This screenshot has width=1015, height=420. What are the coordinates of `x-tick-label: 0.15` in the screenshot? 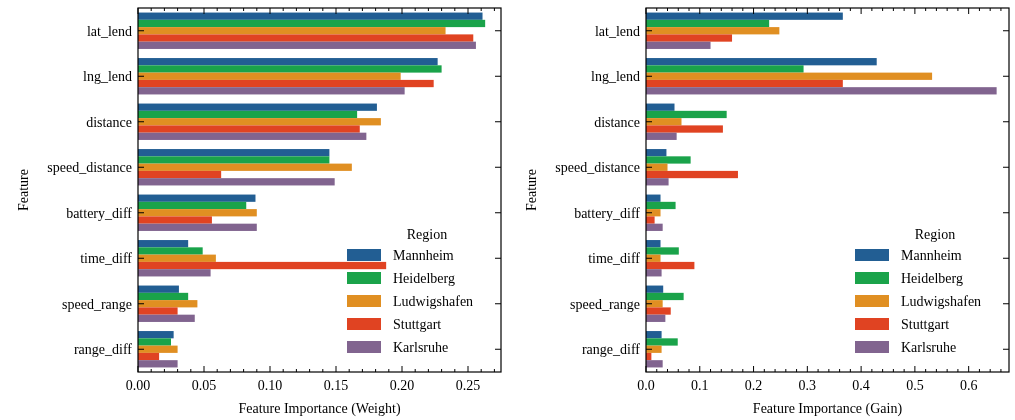 It's located at (336, 385).